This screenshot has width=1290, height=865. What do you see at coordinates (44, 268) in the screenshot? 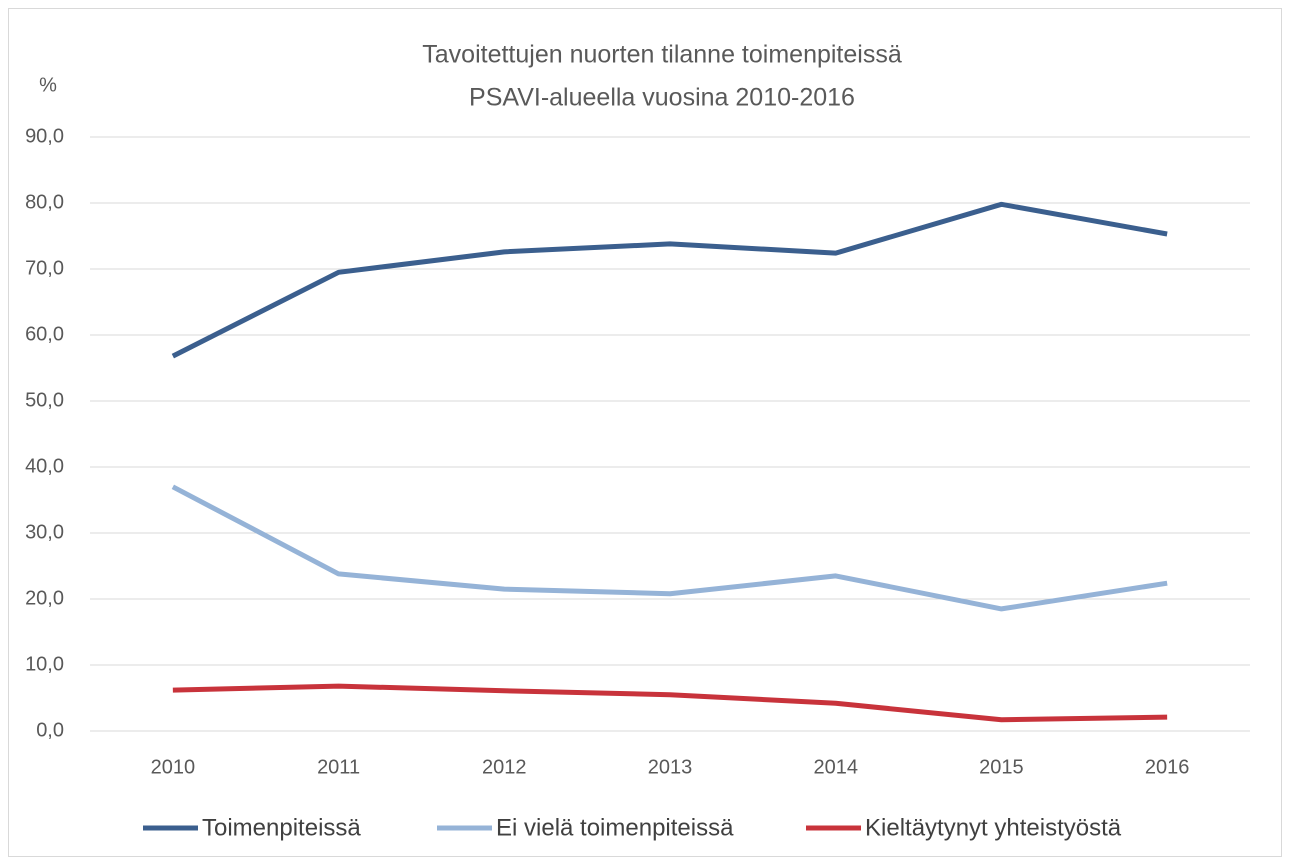
I see `y-tick-label: 70,0` at bounding box center [44, 268].